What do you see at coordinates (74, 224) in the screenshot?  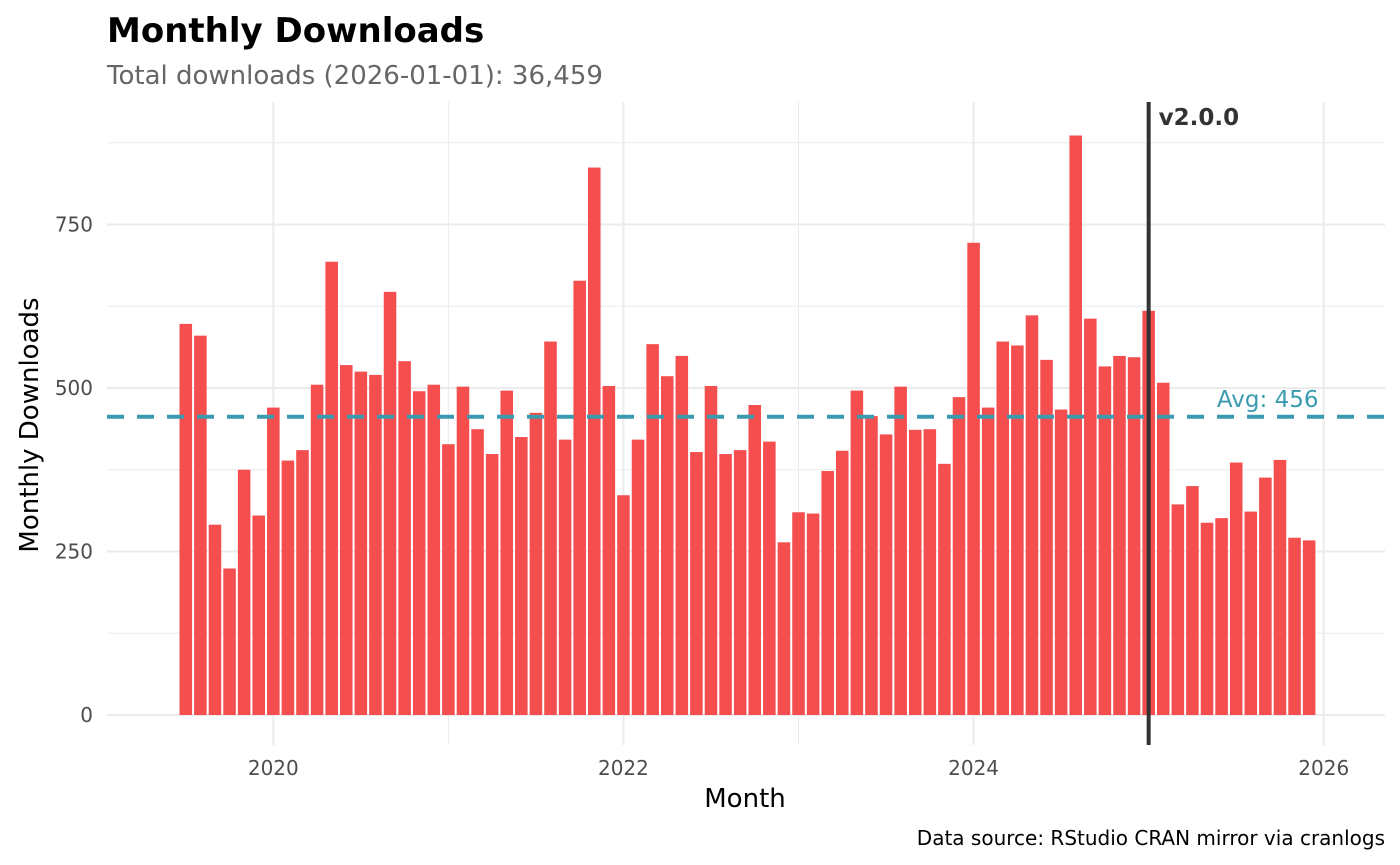 I see `y-tick-label: 750` at bounding box center [74, 224].